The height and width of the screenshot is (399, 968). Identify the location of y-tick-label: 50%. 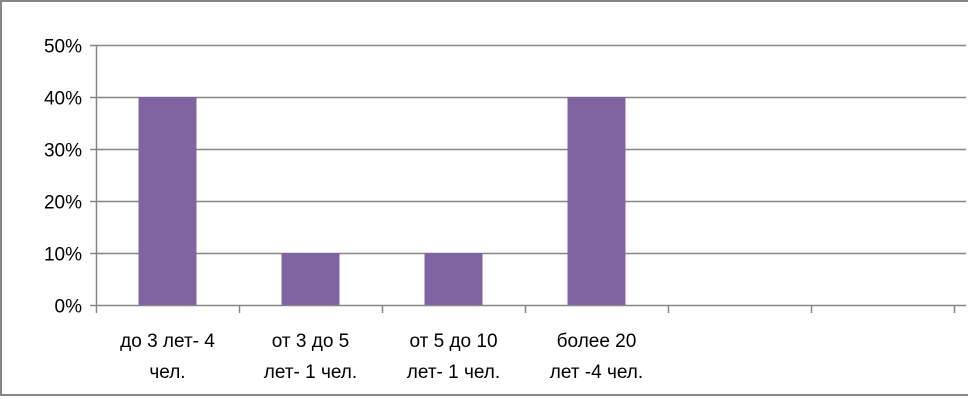
(63, 47).